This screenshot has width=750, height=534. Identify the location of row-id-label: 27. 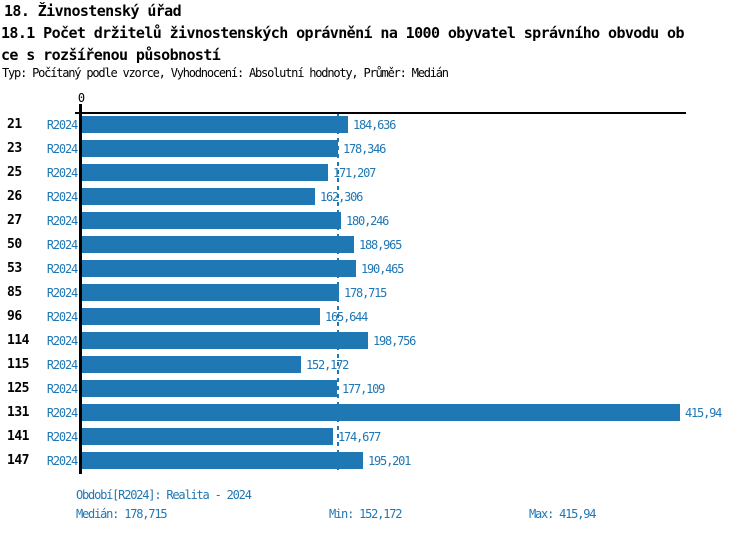
(14, 220).